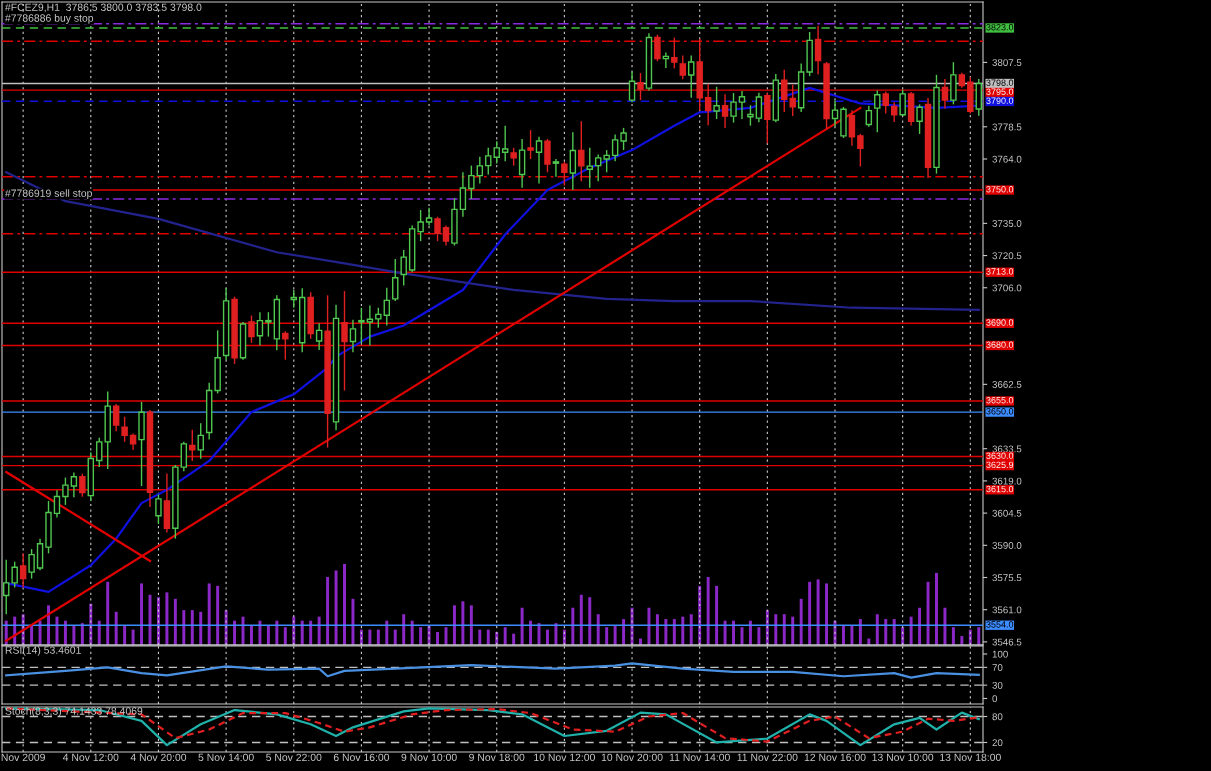 This screenshot has height=771, width=1211. I want to click on y-tick-label: 3778.5, so click(1007, 127).